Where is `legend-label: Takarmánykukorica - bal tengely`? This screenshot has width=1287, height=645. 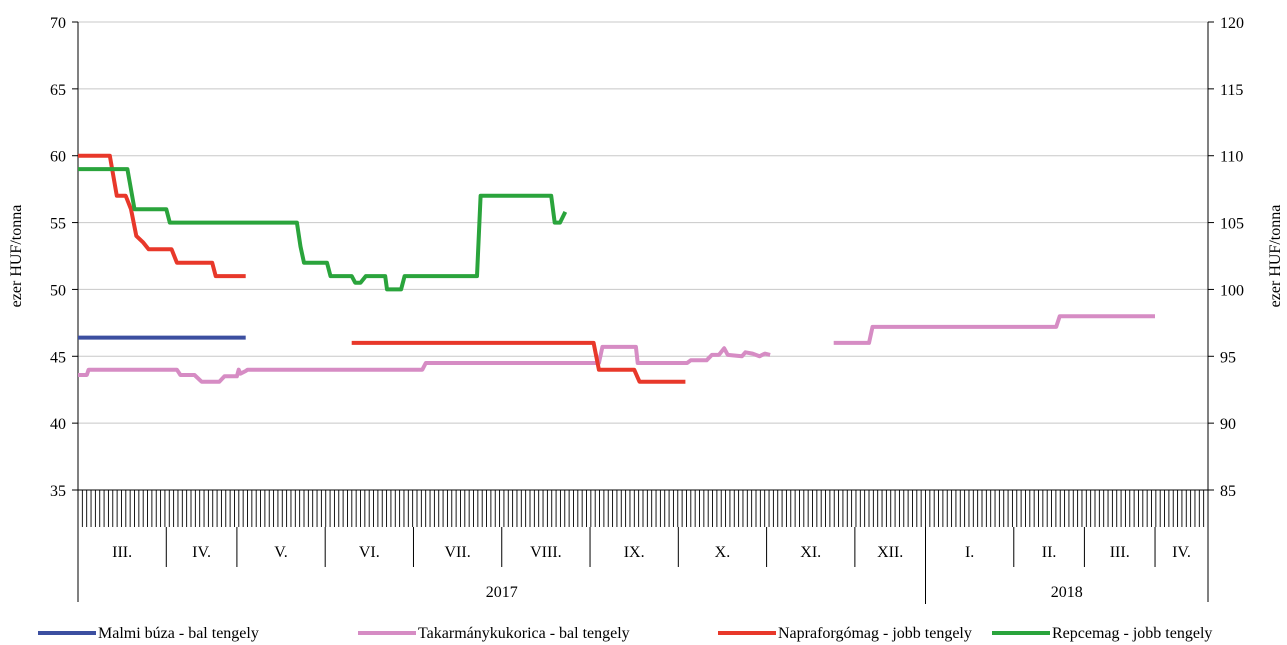 legend-label: Takarmánykukorica - bal tengely is located at coordinates (524, 633).